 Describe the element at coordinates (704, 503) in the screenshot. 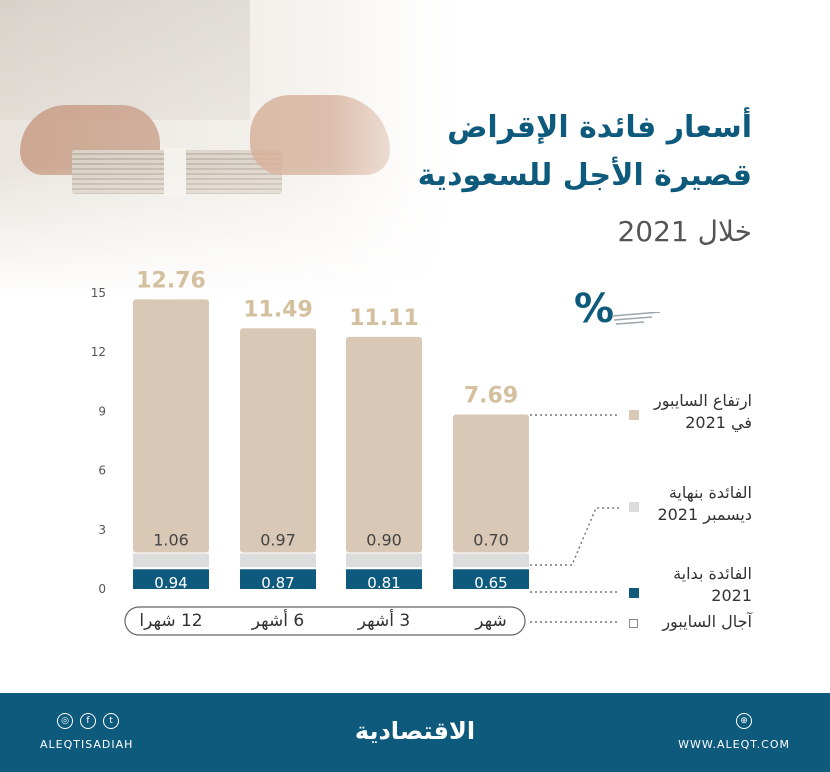

I see `legend-end: الفائدة بنهاية ديسمبر 2021` at that location.